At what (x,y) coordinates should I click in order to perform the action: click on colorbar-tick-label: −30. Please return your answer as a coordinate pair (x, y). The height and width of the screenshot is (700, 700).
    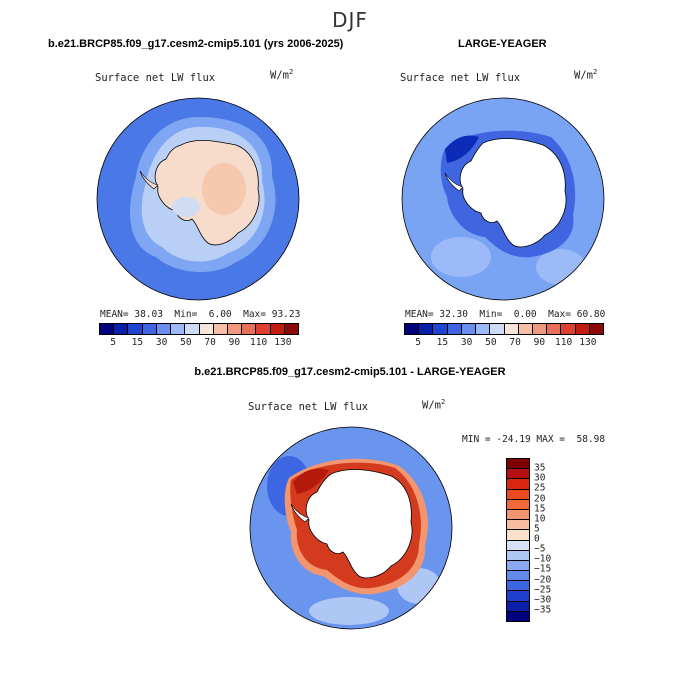
    Looking at the image, I should click on (543, 600).